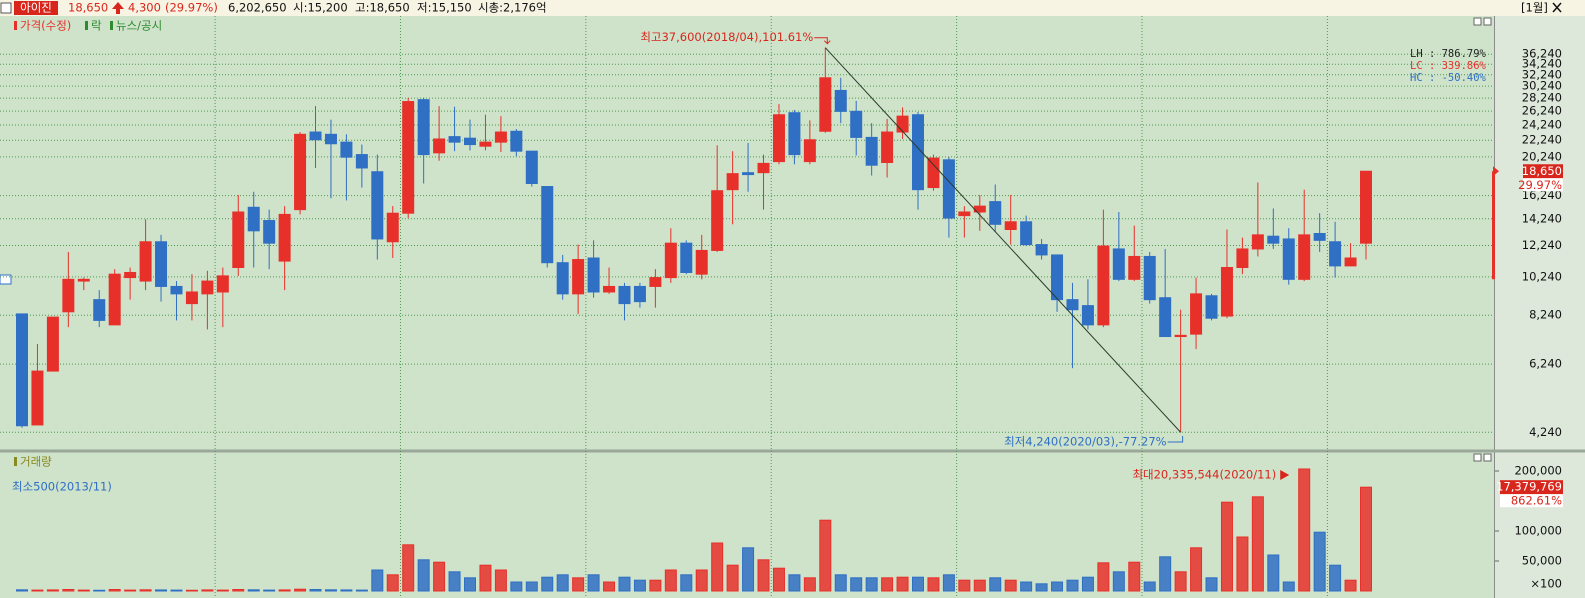  Describe the element at coordinates (512, 8) in the screenshot. I see `market-cap: 시총:2,176억` at that location.